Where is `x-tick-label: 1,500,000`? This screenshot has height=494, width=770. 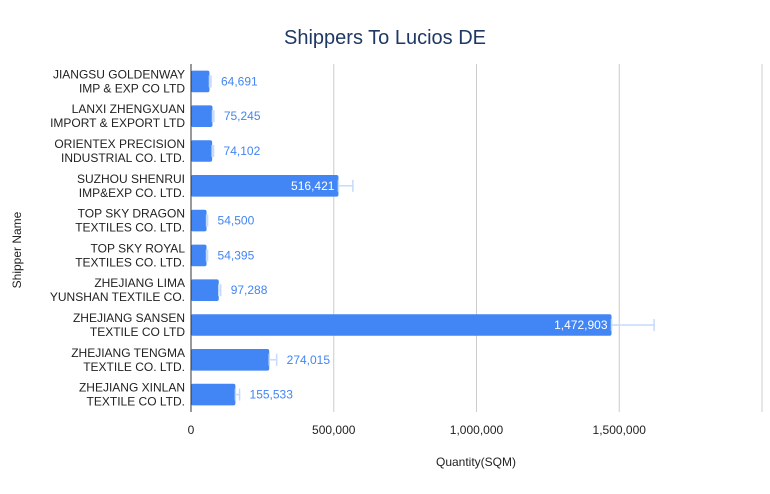 x-tick-label: 1,500,000 is located at coordinates (620, 430).